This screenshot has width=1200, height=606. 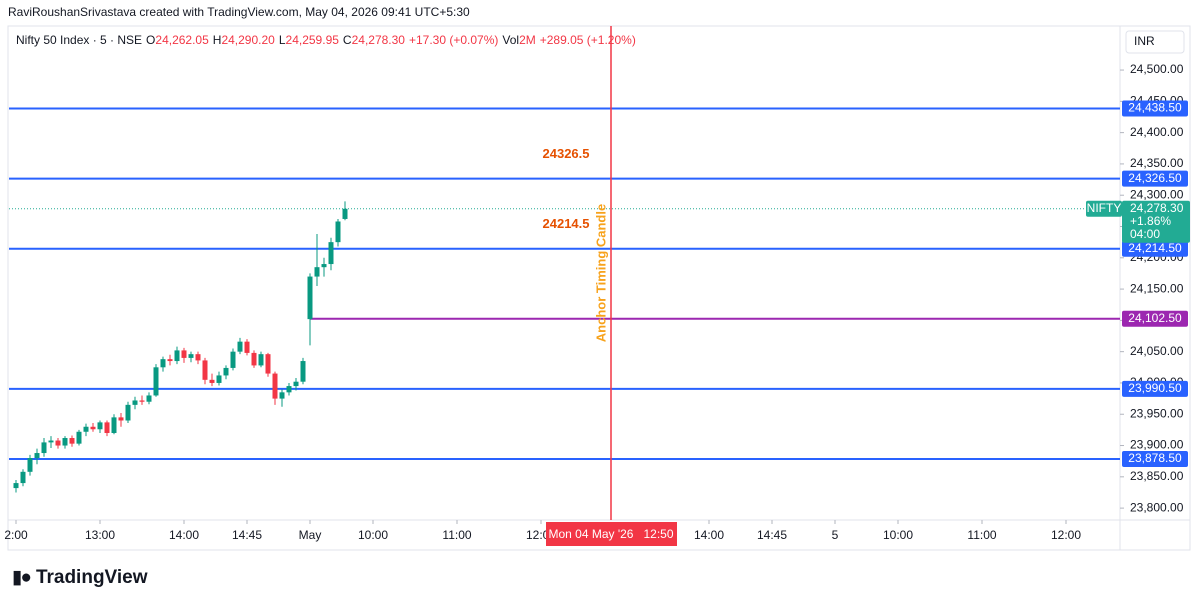 What do you see at coordinates (1157, 507) in the screenshot?
I see `y-tick-label: 23,800.00` at bounding box center [1157, 507].